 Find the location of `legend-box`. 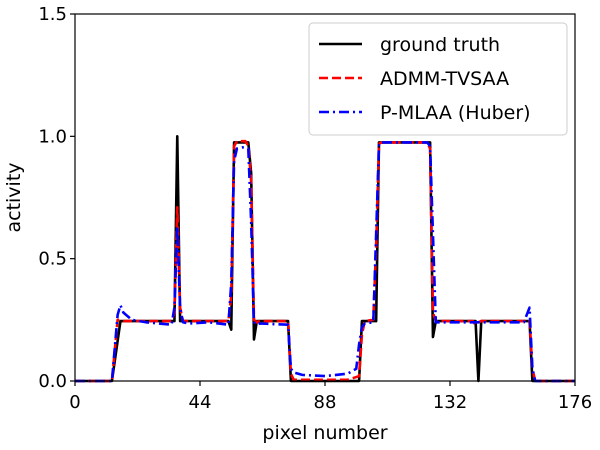

legend-box is located at coordinates (438, 79).